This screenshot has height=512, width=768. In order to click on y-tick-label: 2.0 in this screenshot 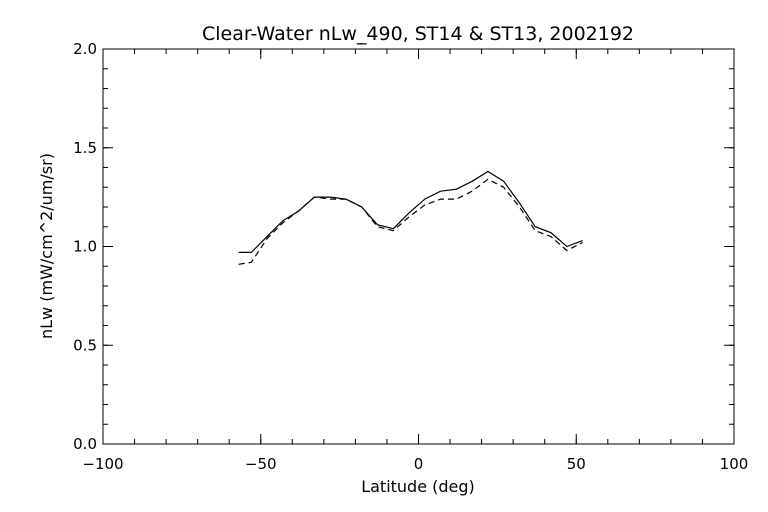, I will do `click(85, 49)`.